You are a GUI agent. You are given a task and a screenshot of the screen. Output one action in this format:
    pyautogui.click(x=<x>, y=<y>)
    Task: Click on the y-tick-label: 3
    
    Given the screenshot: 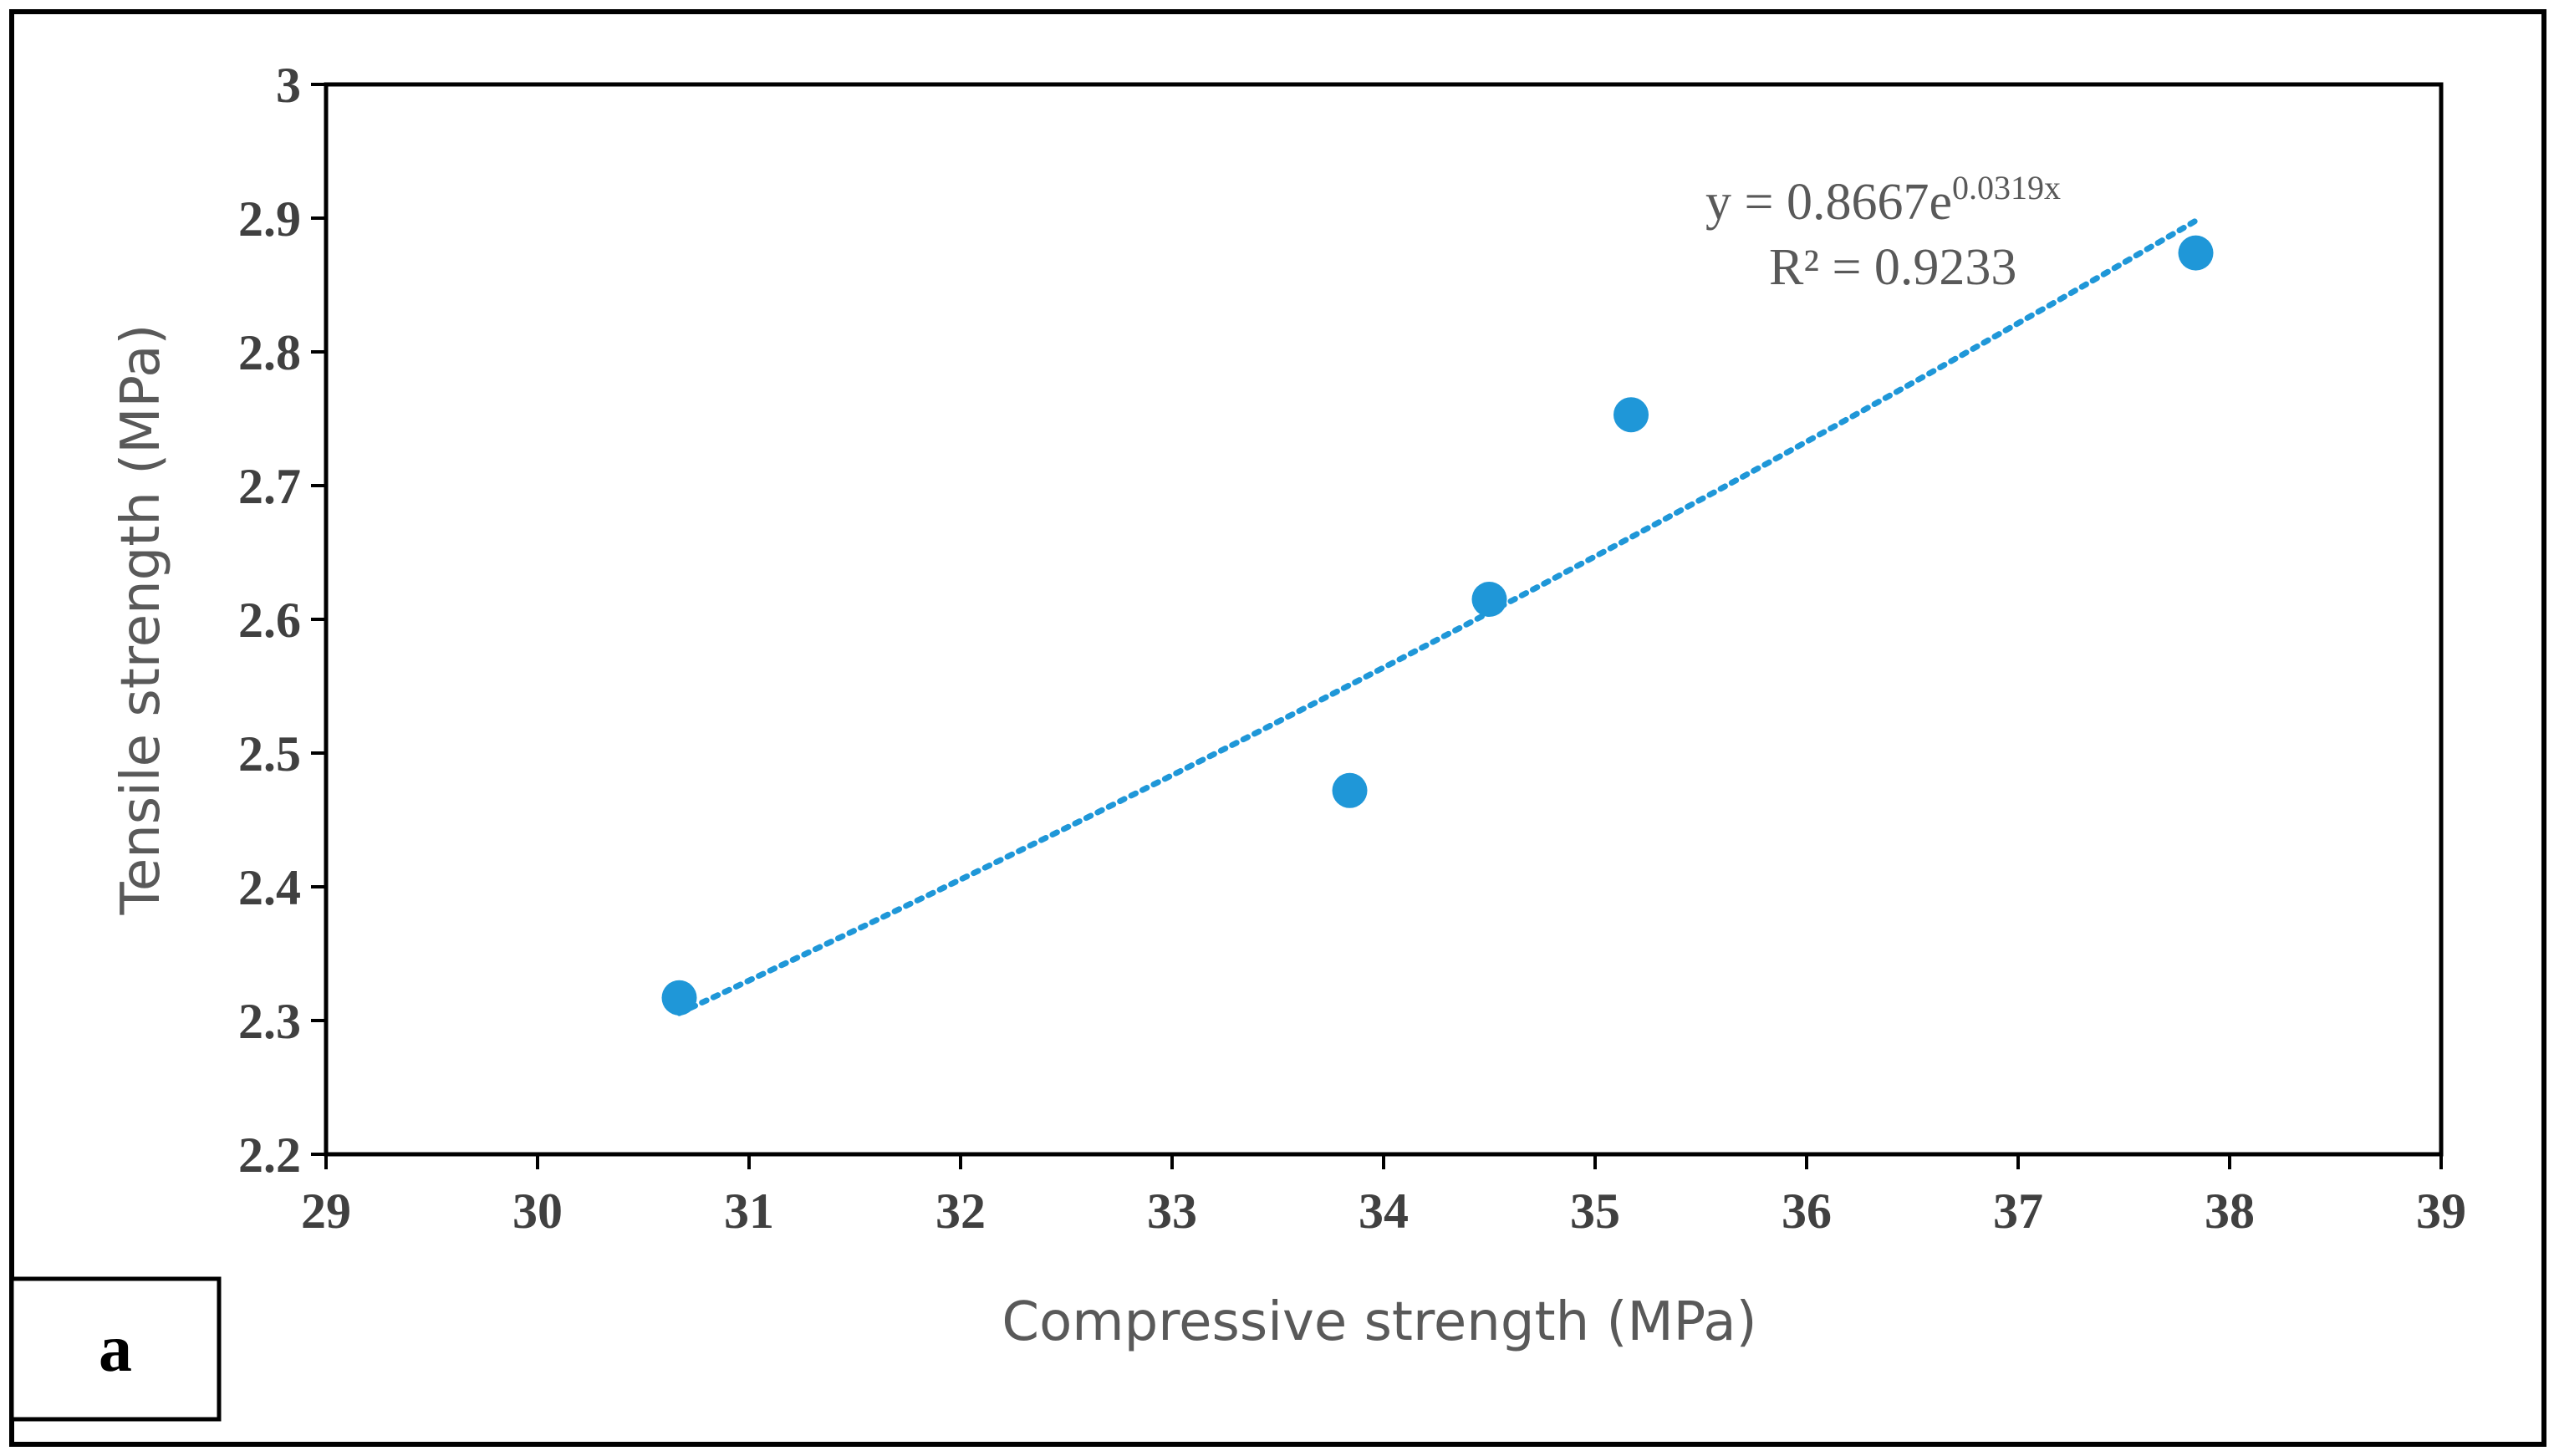 What is the action you would take?
    pyautogui.click(x=288, y=85)
    